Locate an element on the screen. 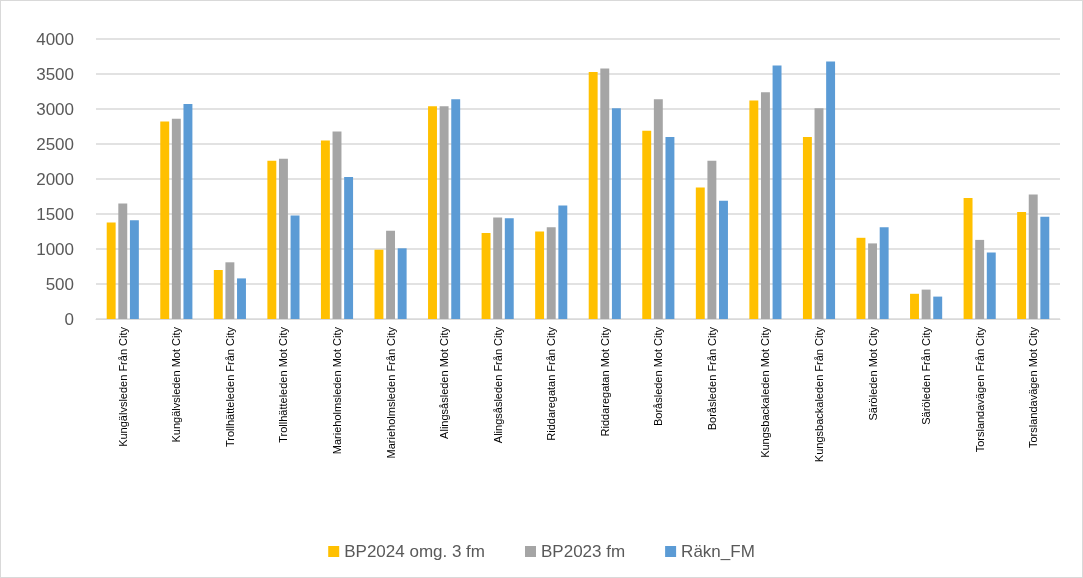  x-tick-label: Alingsåsleden Från City is located at coordinates (497, 385).